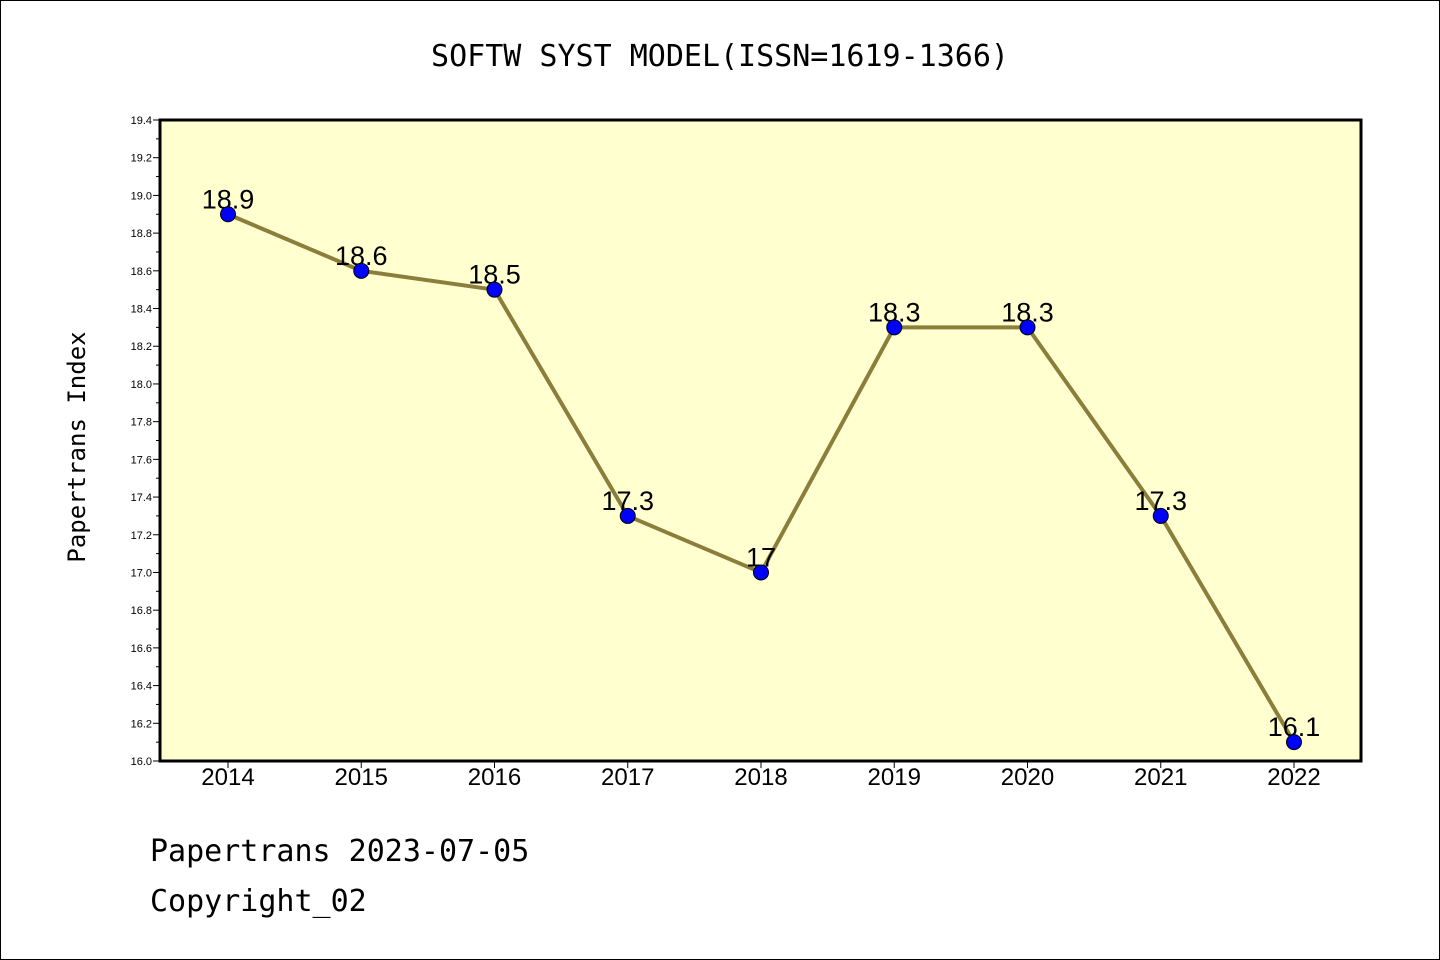 This screenshot has width=1440, height=960. What do you see at coordinates (1160, 777) in the screenshot?
I see `x-tick-label: 2021` at bounding box center [1160, 777].